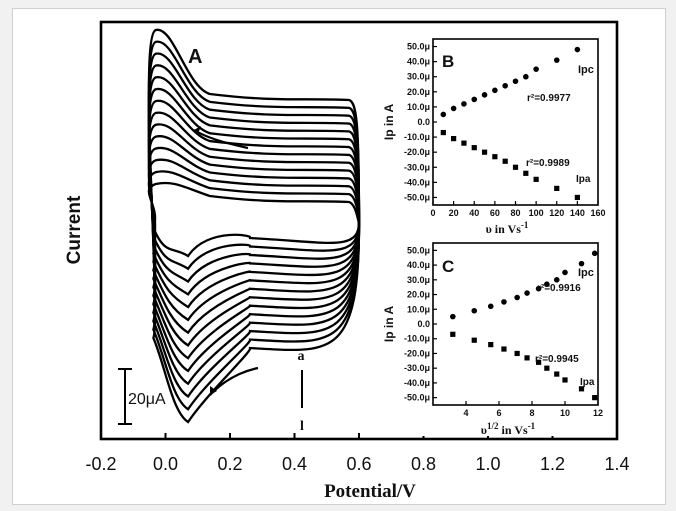 The width and height of the screenshot is (676, 511). Describe the element at coordinates (100, 464) in the screenshot. I see `x-tick-label: -0.2` at that location.